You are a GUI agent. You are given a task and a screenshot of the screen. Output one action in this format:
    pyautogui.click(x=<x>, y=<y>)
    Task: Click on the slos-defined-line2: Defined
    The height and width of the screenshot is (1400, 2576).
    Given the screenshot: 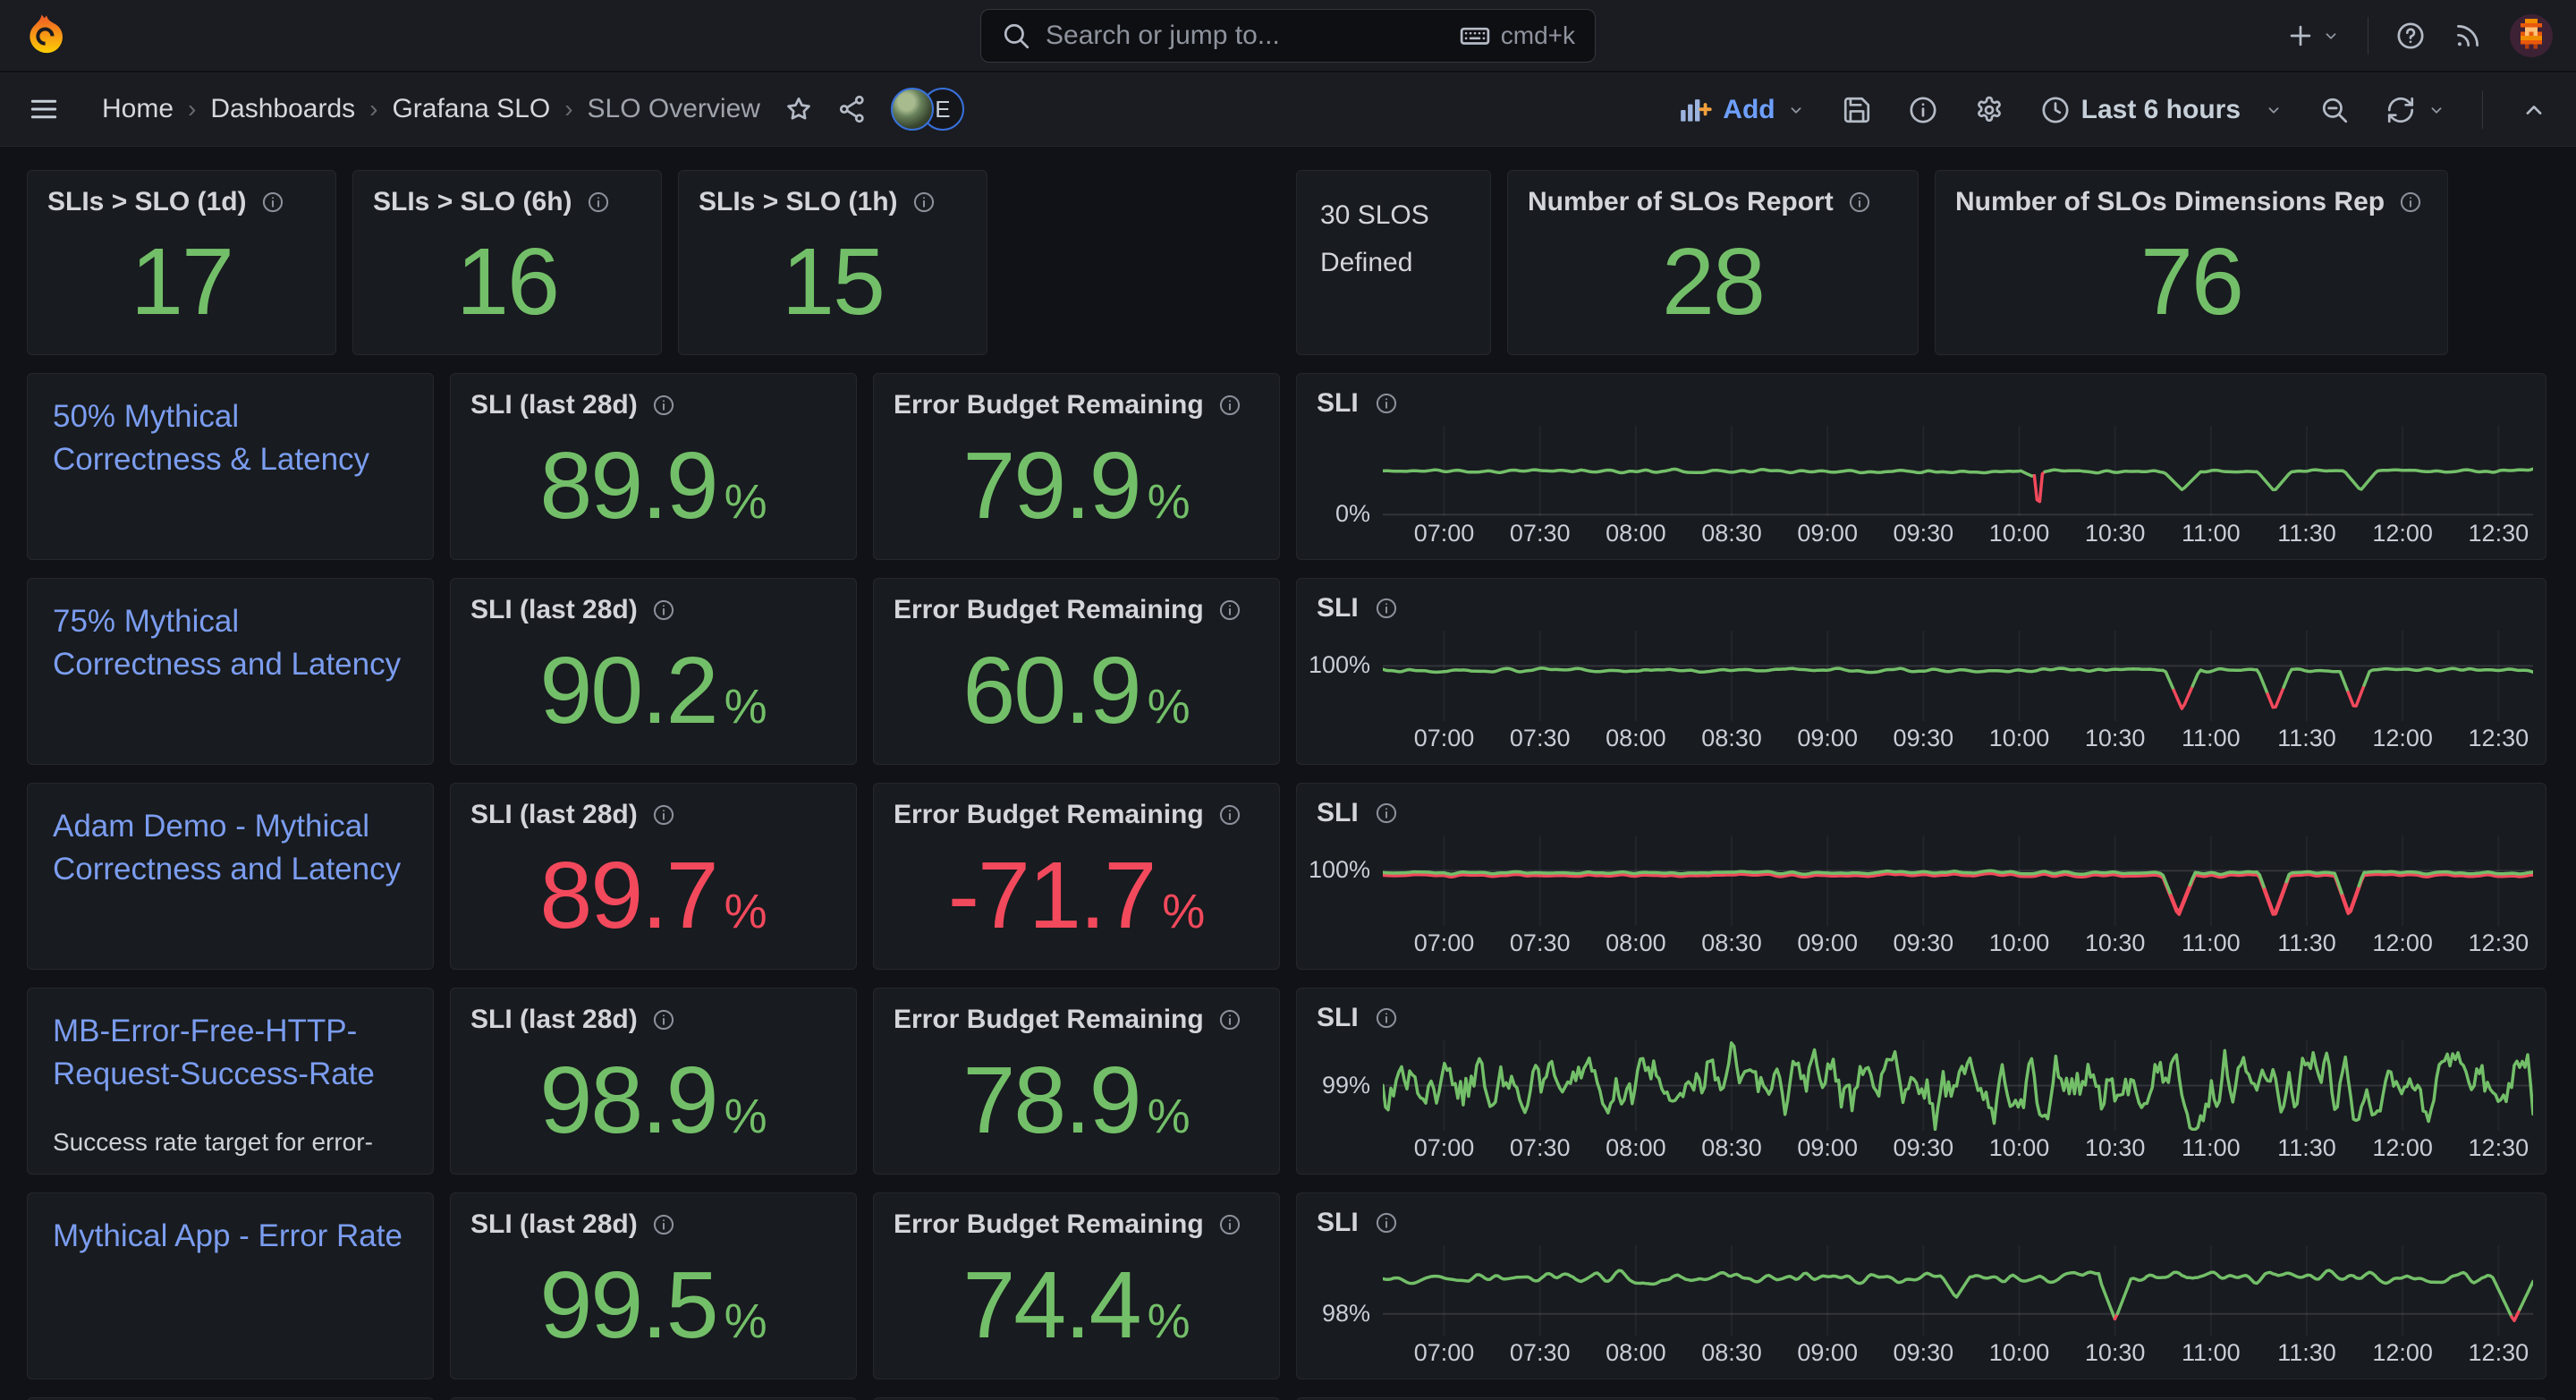 What is the action you would take?
    pyautogui.click(x=1366, y=262)
    